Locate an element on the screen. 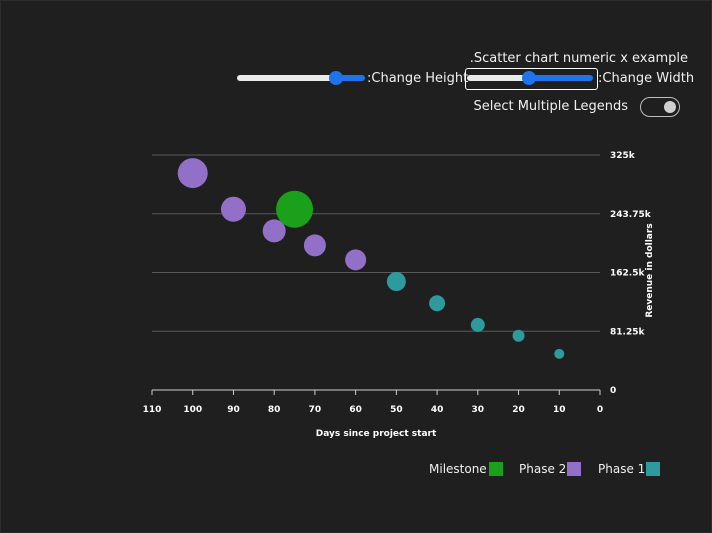 The image size is (712, 533). width-slider is located at coordinates (531, 79).